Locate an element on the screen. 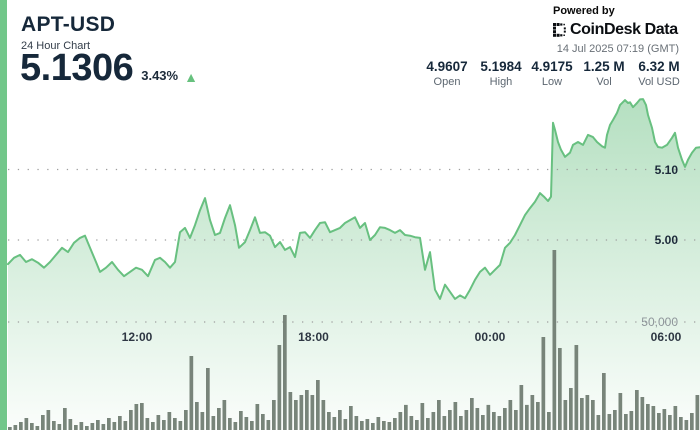 Image resolution: width=700 pixels, height=430 pixels. y-tick-volume-50000: 50,000 is located at coordinates (659, 322).